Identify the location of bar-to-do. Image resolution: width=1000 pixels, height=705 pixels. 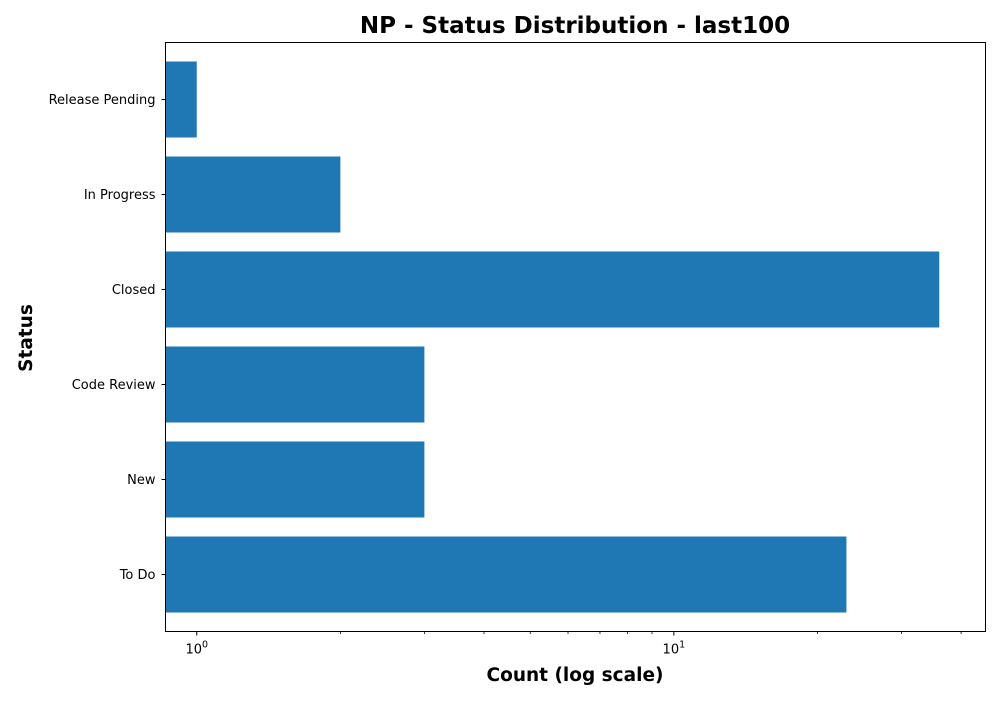
(506, 574).